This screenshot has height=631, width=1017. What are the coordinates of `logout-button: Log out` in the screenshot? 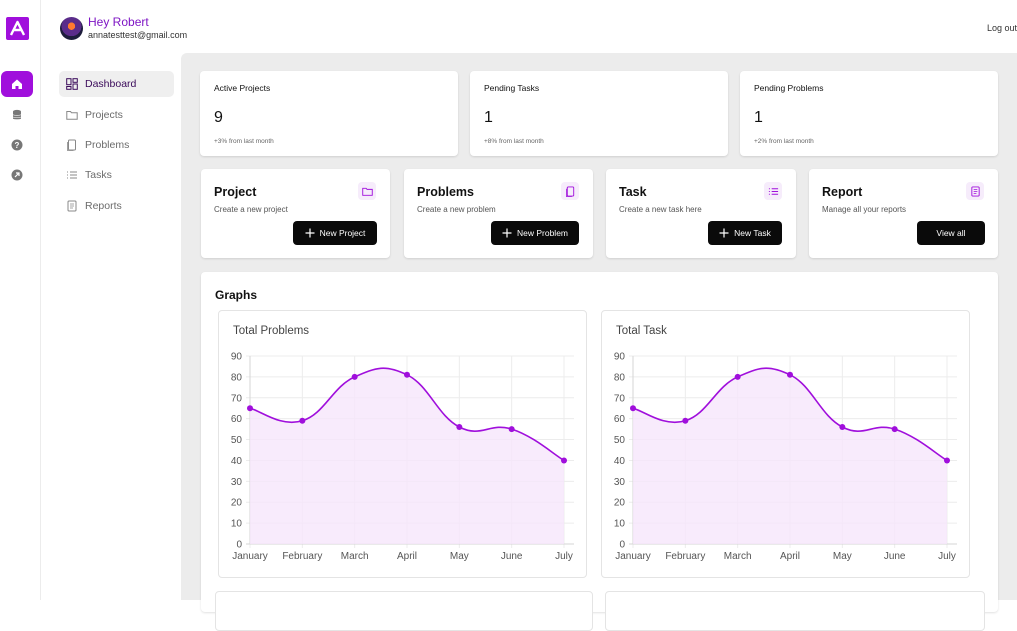 It's located at (1001, 28).